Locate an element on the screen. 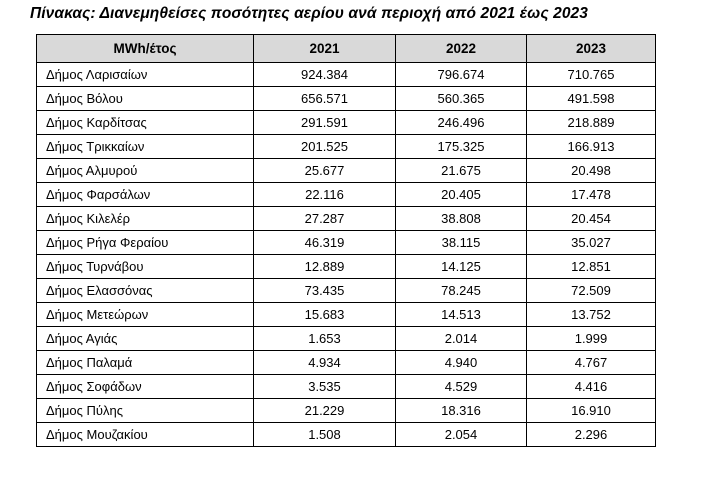 The width and height of the screenshot is (703, 504). table-row: Δήμος Μετεώρων 15.683 14.513 13.752 is located at coordinates (346, 314).